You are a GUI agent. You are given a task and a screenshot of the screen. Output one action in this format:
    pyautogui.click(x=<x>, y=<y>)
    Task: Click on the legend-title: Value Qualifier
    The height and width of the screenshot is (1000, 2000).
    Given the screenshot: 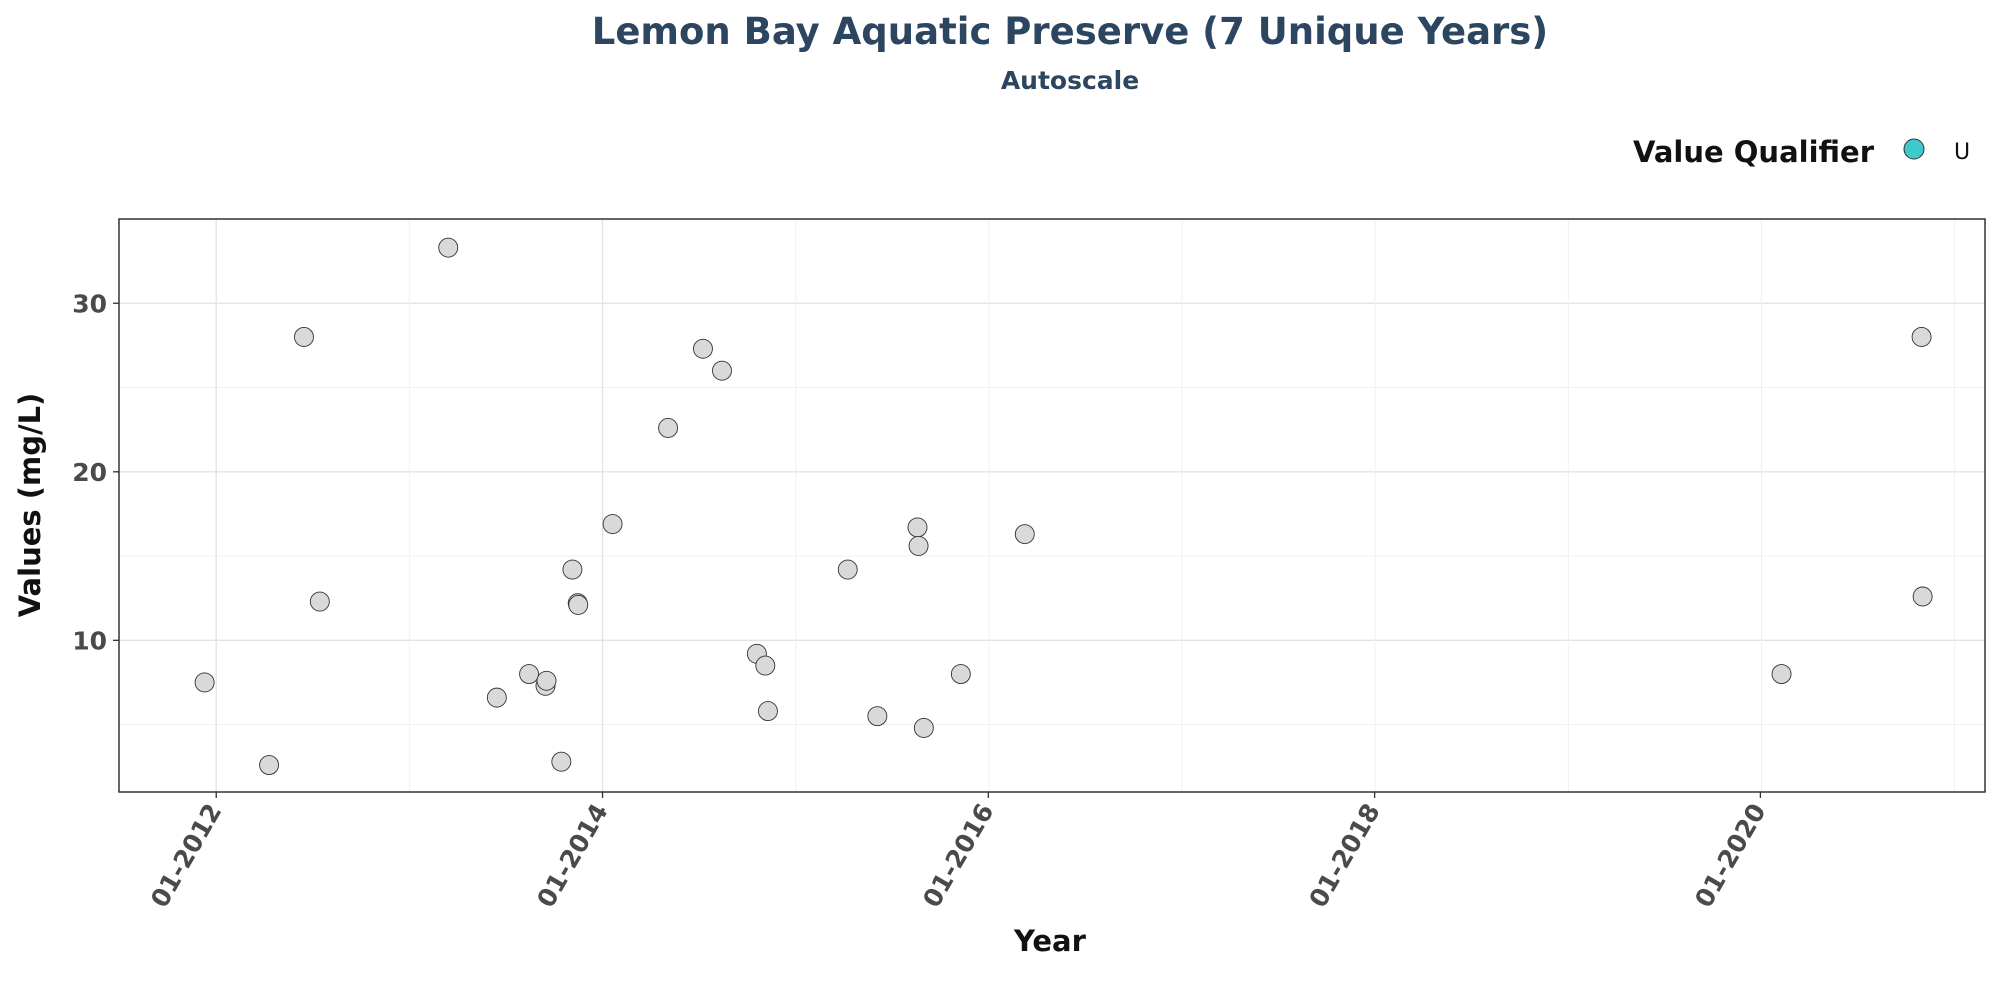 What is the action you would take?
    pyautogui.click(x=1754, y=152)
    